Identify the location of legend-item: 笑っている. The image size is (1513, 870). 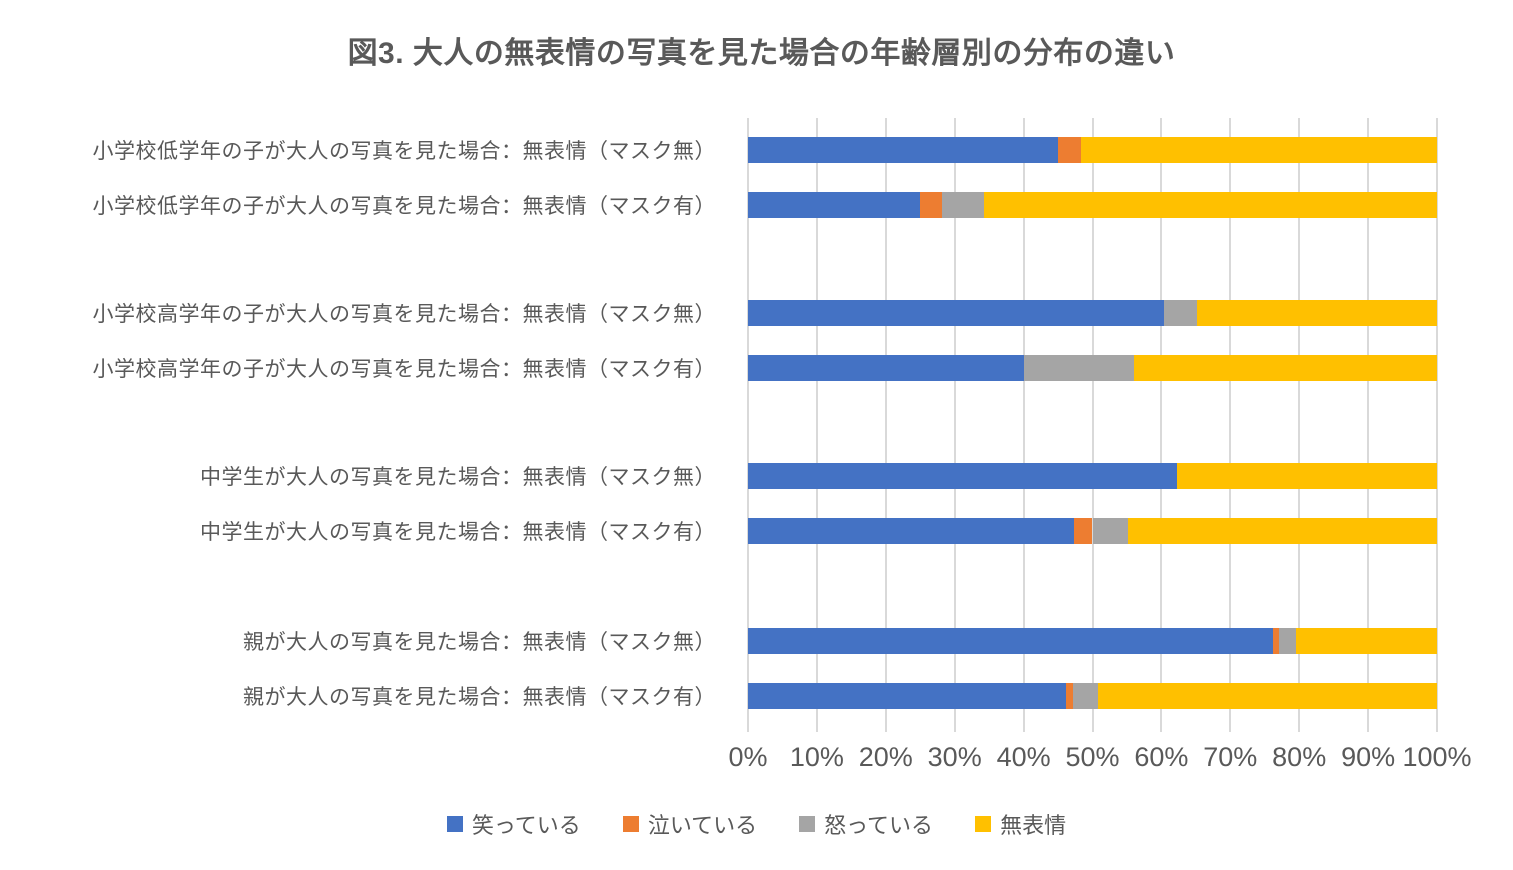
(513, 824).